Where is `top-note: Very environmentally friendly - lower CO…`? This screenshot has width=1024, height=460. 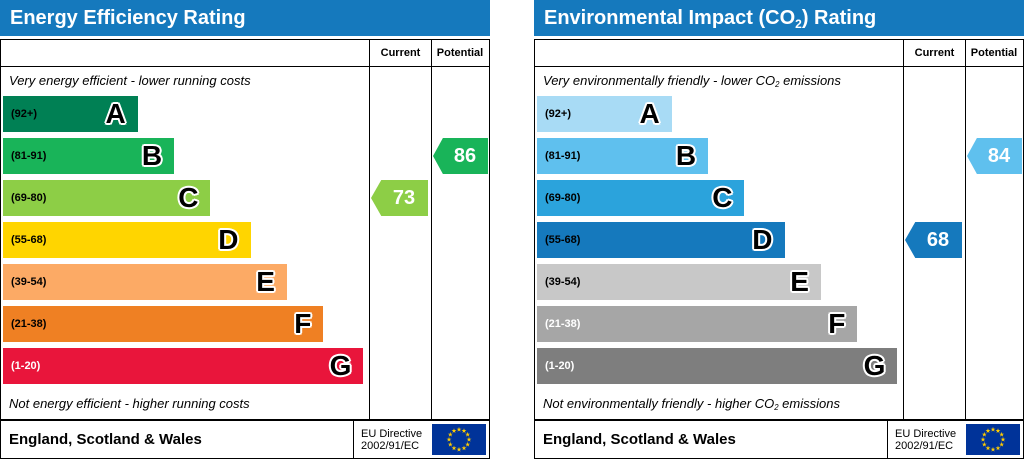
top-note: Very environmentally friendly - lower CO… is located at coordinates (719, 80).